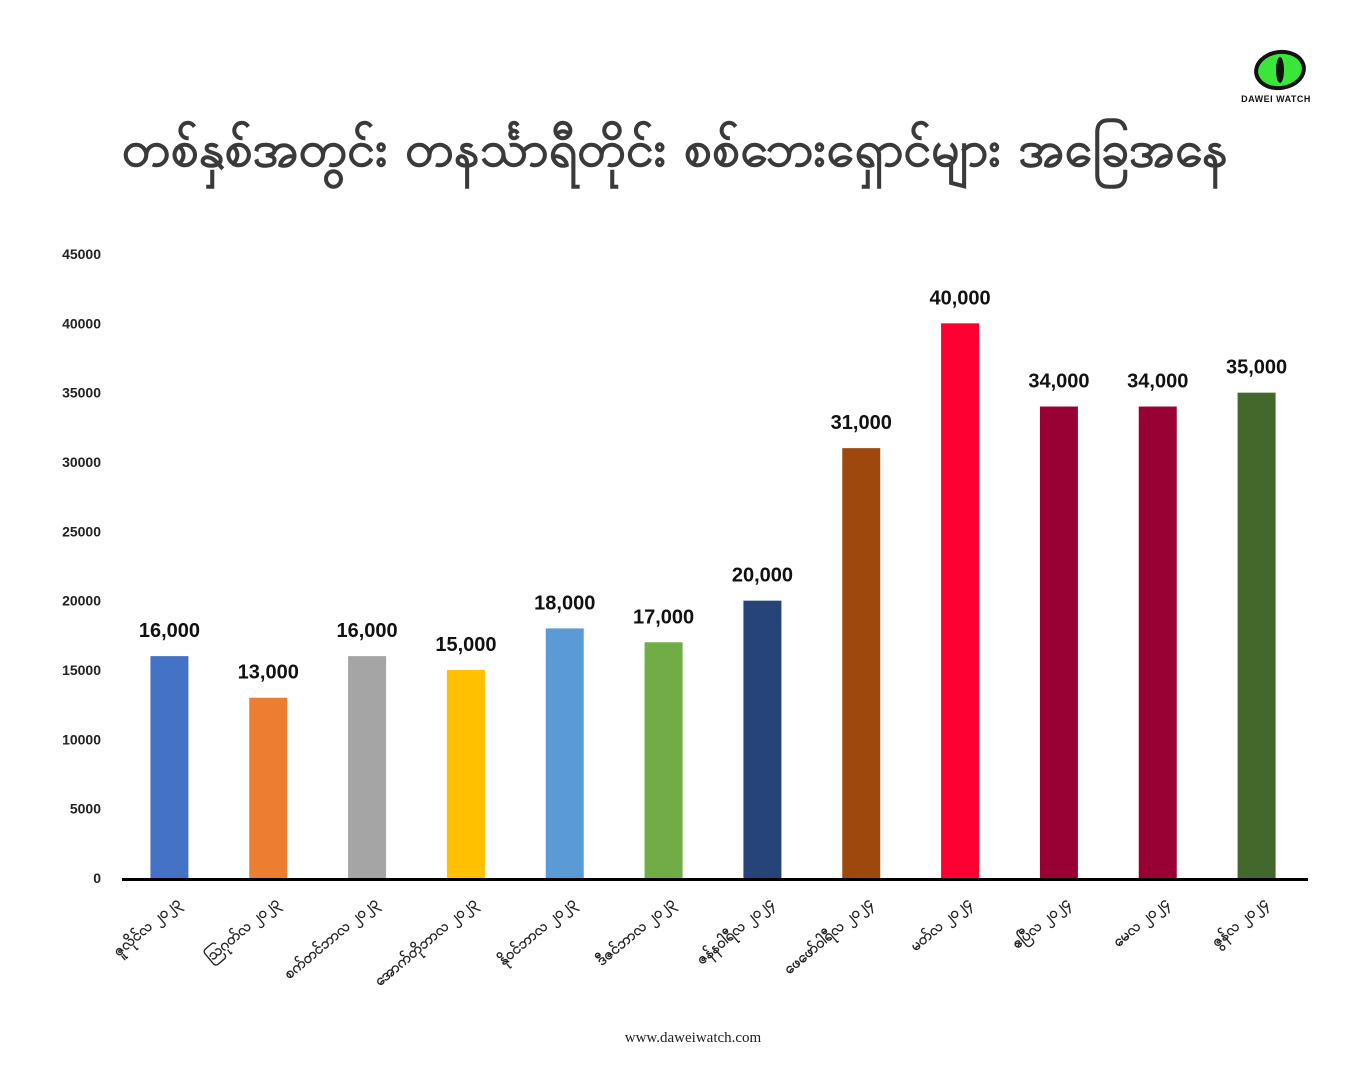 This screenshot has width=1350, height=1080. What do you see at coordinates (81, 254) in the screenshot?
I see `y-tick-label: 45000` at bounding box center [81, 254].